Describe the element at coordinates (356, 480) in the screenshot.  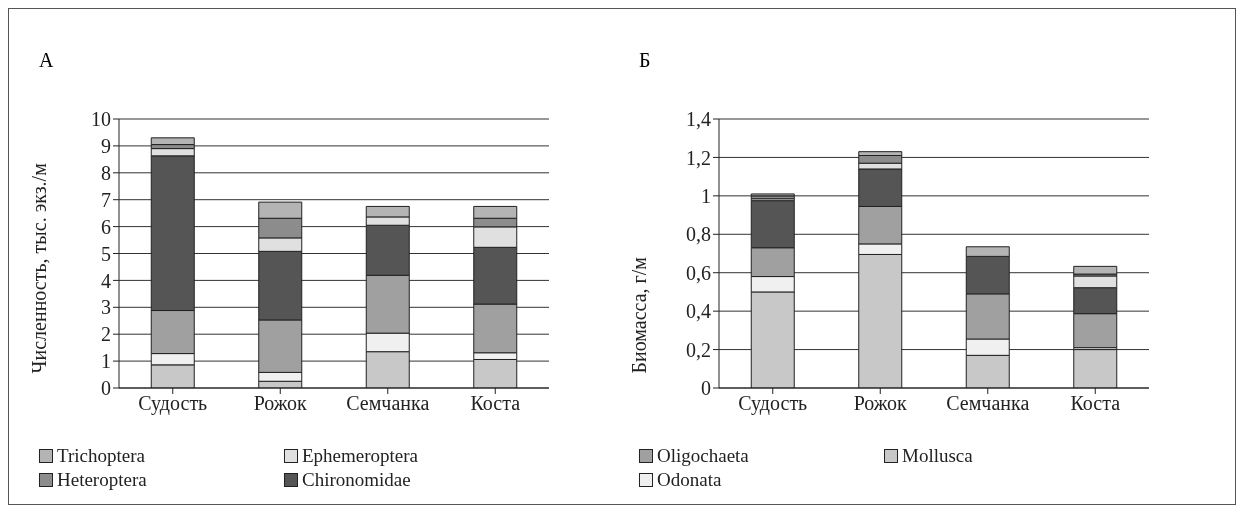
I see `legend-label: Chironomidae` at that location.